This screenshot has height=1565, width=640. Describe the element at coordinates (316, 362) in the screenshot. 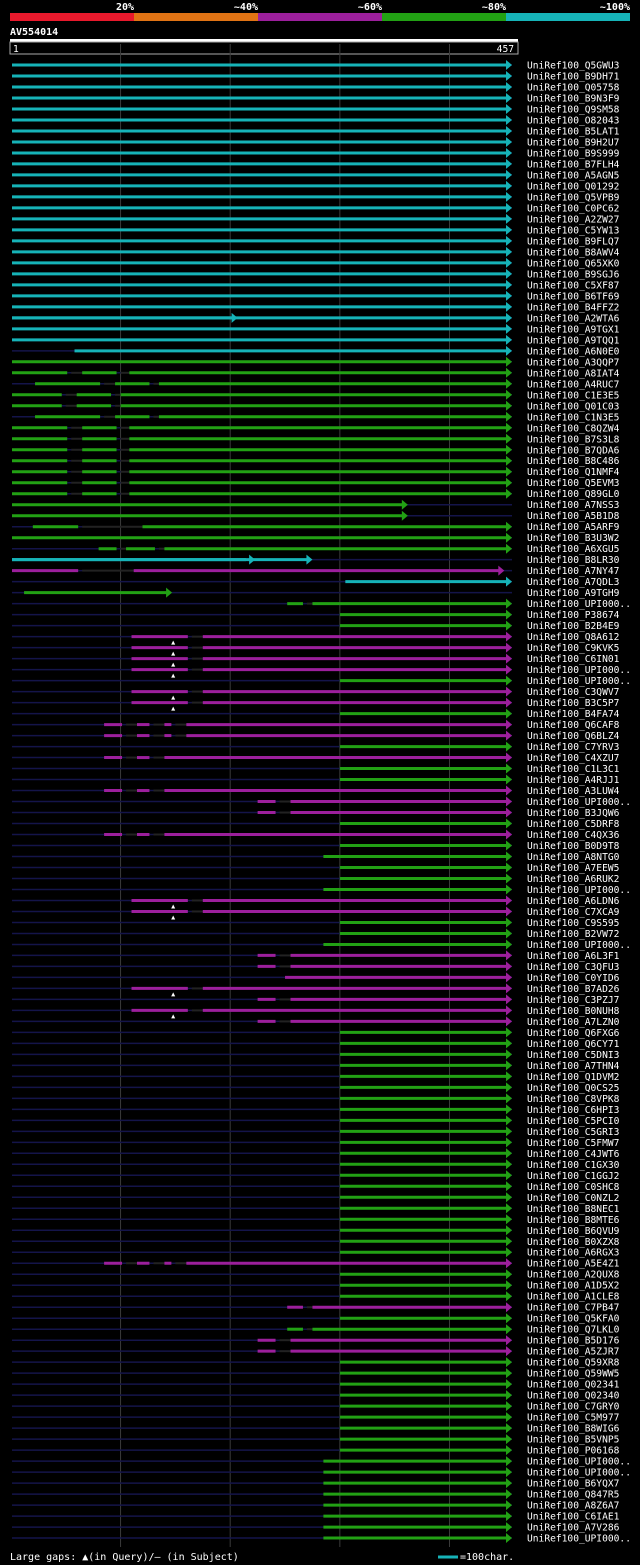

I see `hit-row: UniRef100_A3QQP7` at that location.